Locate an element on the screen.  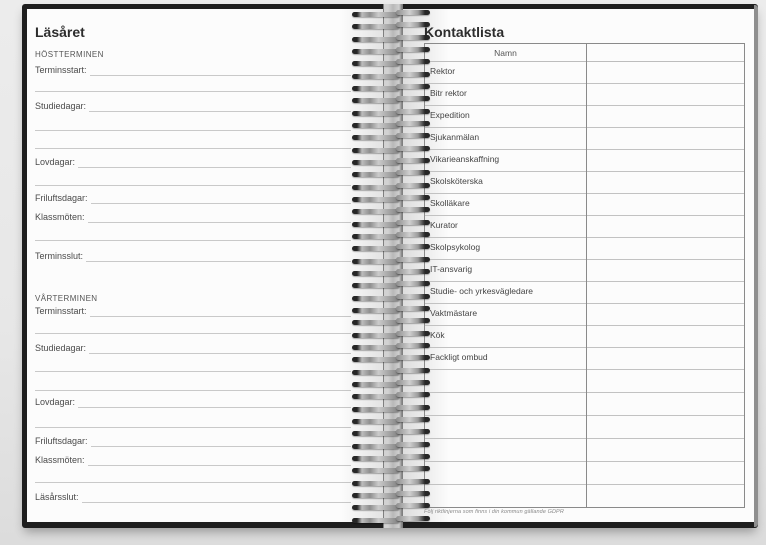
right-page-title: Kontaktlista is located at coordinates (464, 32).